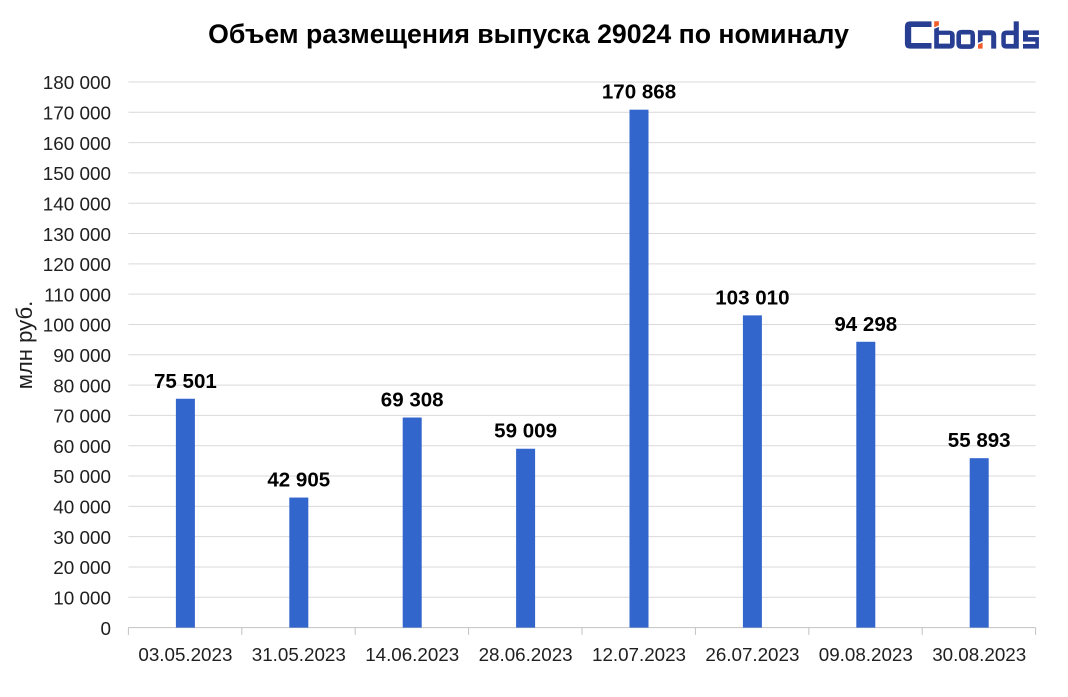 The height and width of the screenshot is (697, 1068). What do you see at coordinates (299, 654) in the screenshot?
I see `svg-text: 31.05.2023` at bounding box center [299, 654].